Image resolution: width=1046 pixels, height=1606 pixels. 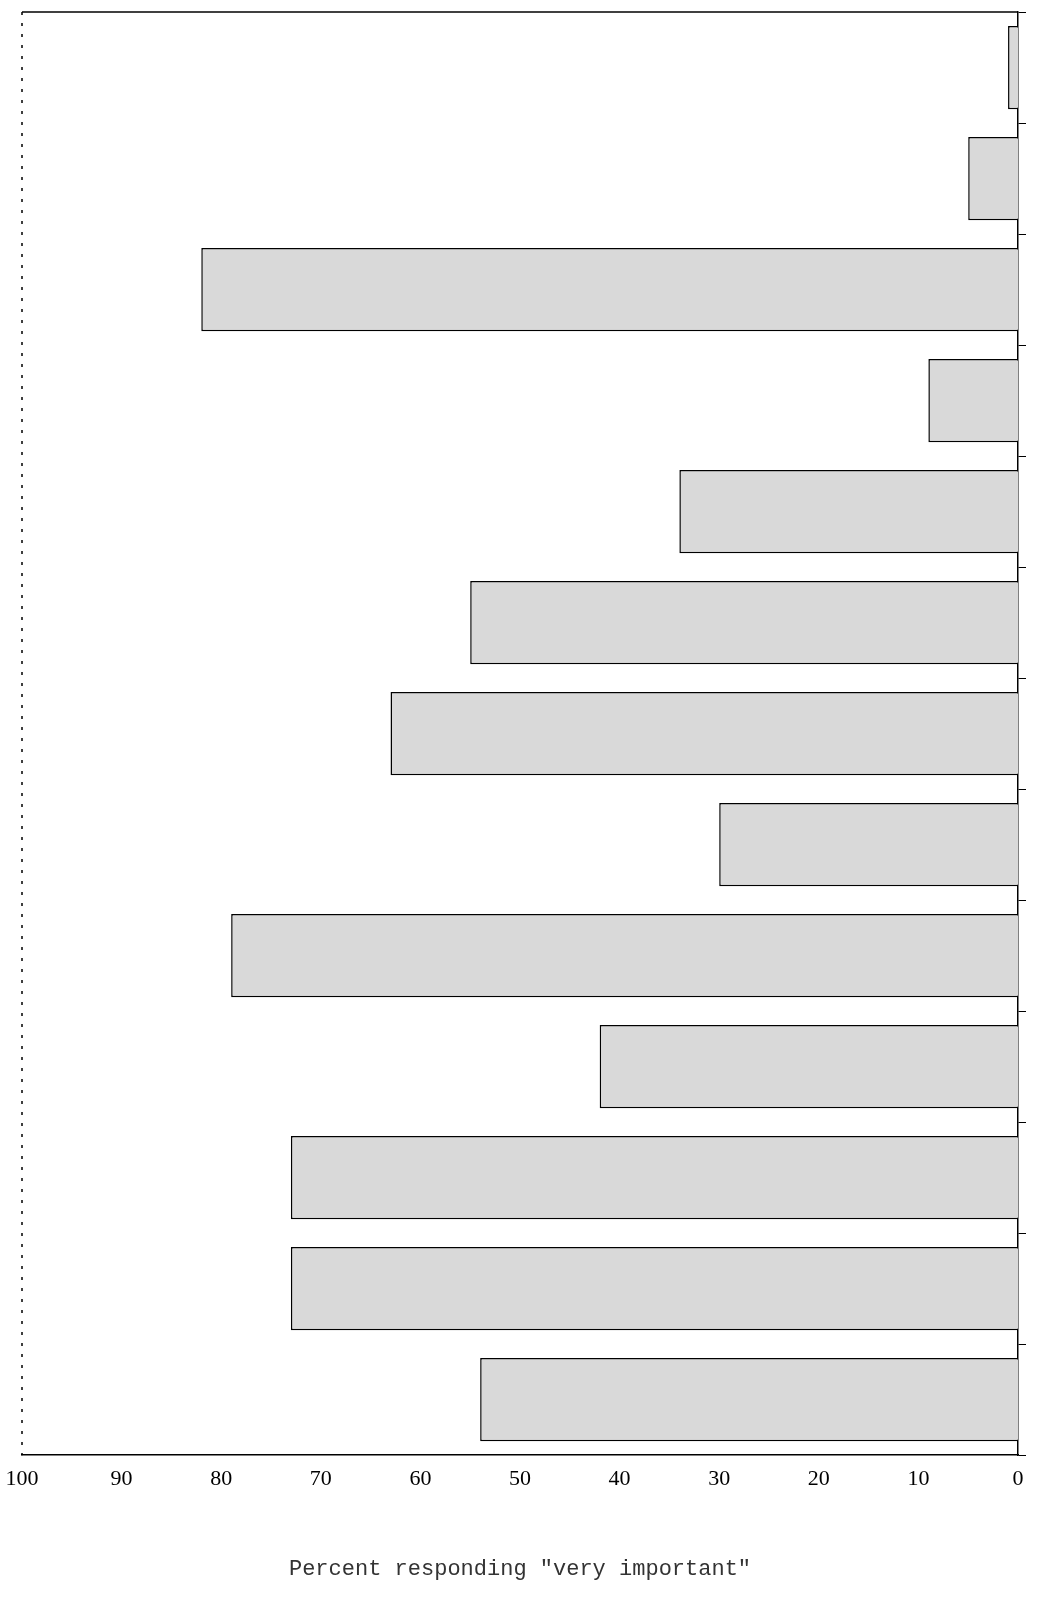 I want to click on x-tick-label: 50, so click(x=520, y=1478).